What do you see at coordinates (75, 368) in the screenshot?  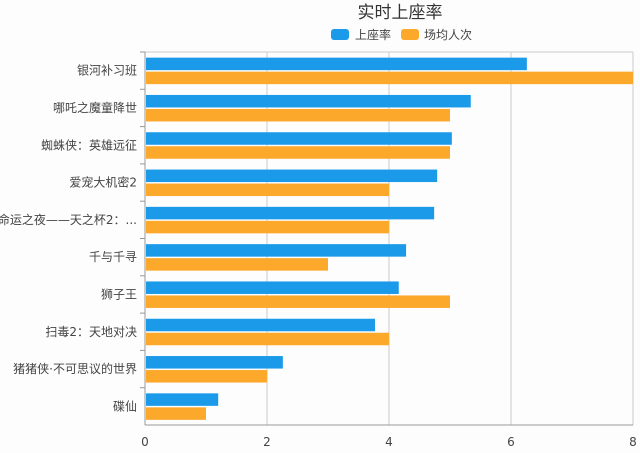 I see `y-category-label: 猪猪侠·不可思议的世界` at bounding box center [75, 368].